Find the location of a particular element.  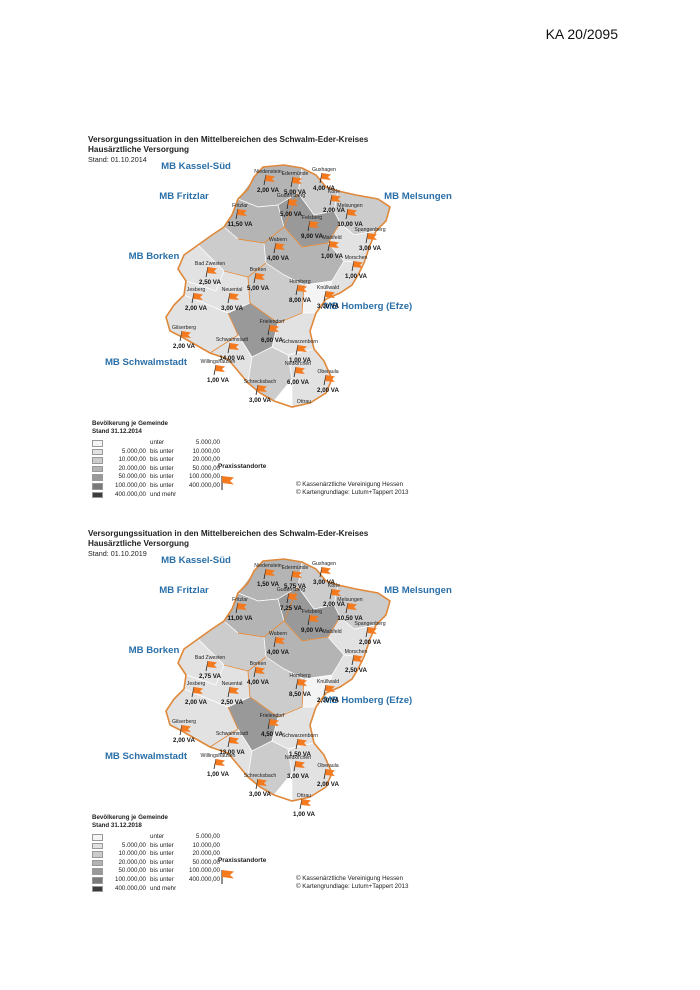

town-label: Neukirchen is located at coordinates (298, 364).